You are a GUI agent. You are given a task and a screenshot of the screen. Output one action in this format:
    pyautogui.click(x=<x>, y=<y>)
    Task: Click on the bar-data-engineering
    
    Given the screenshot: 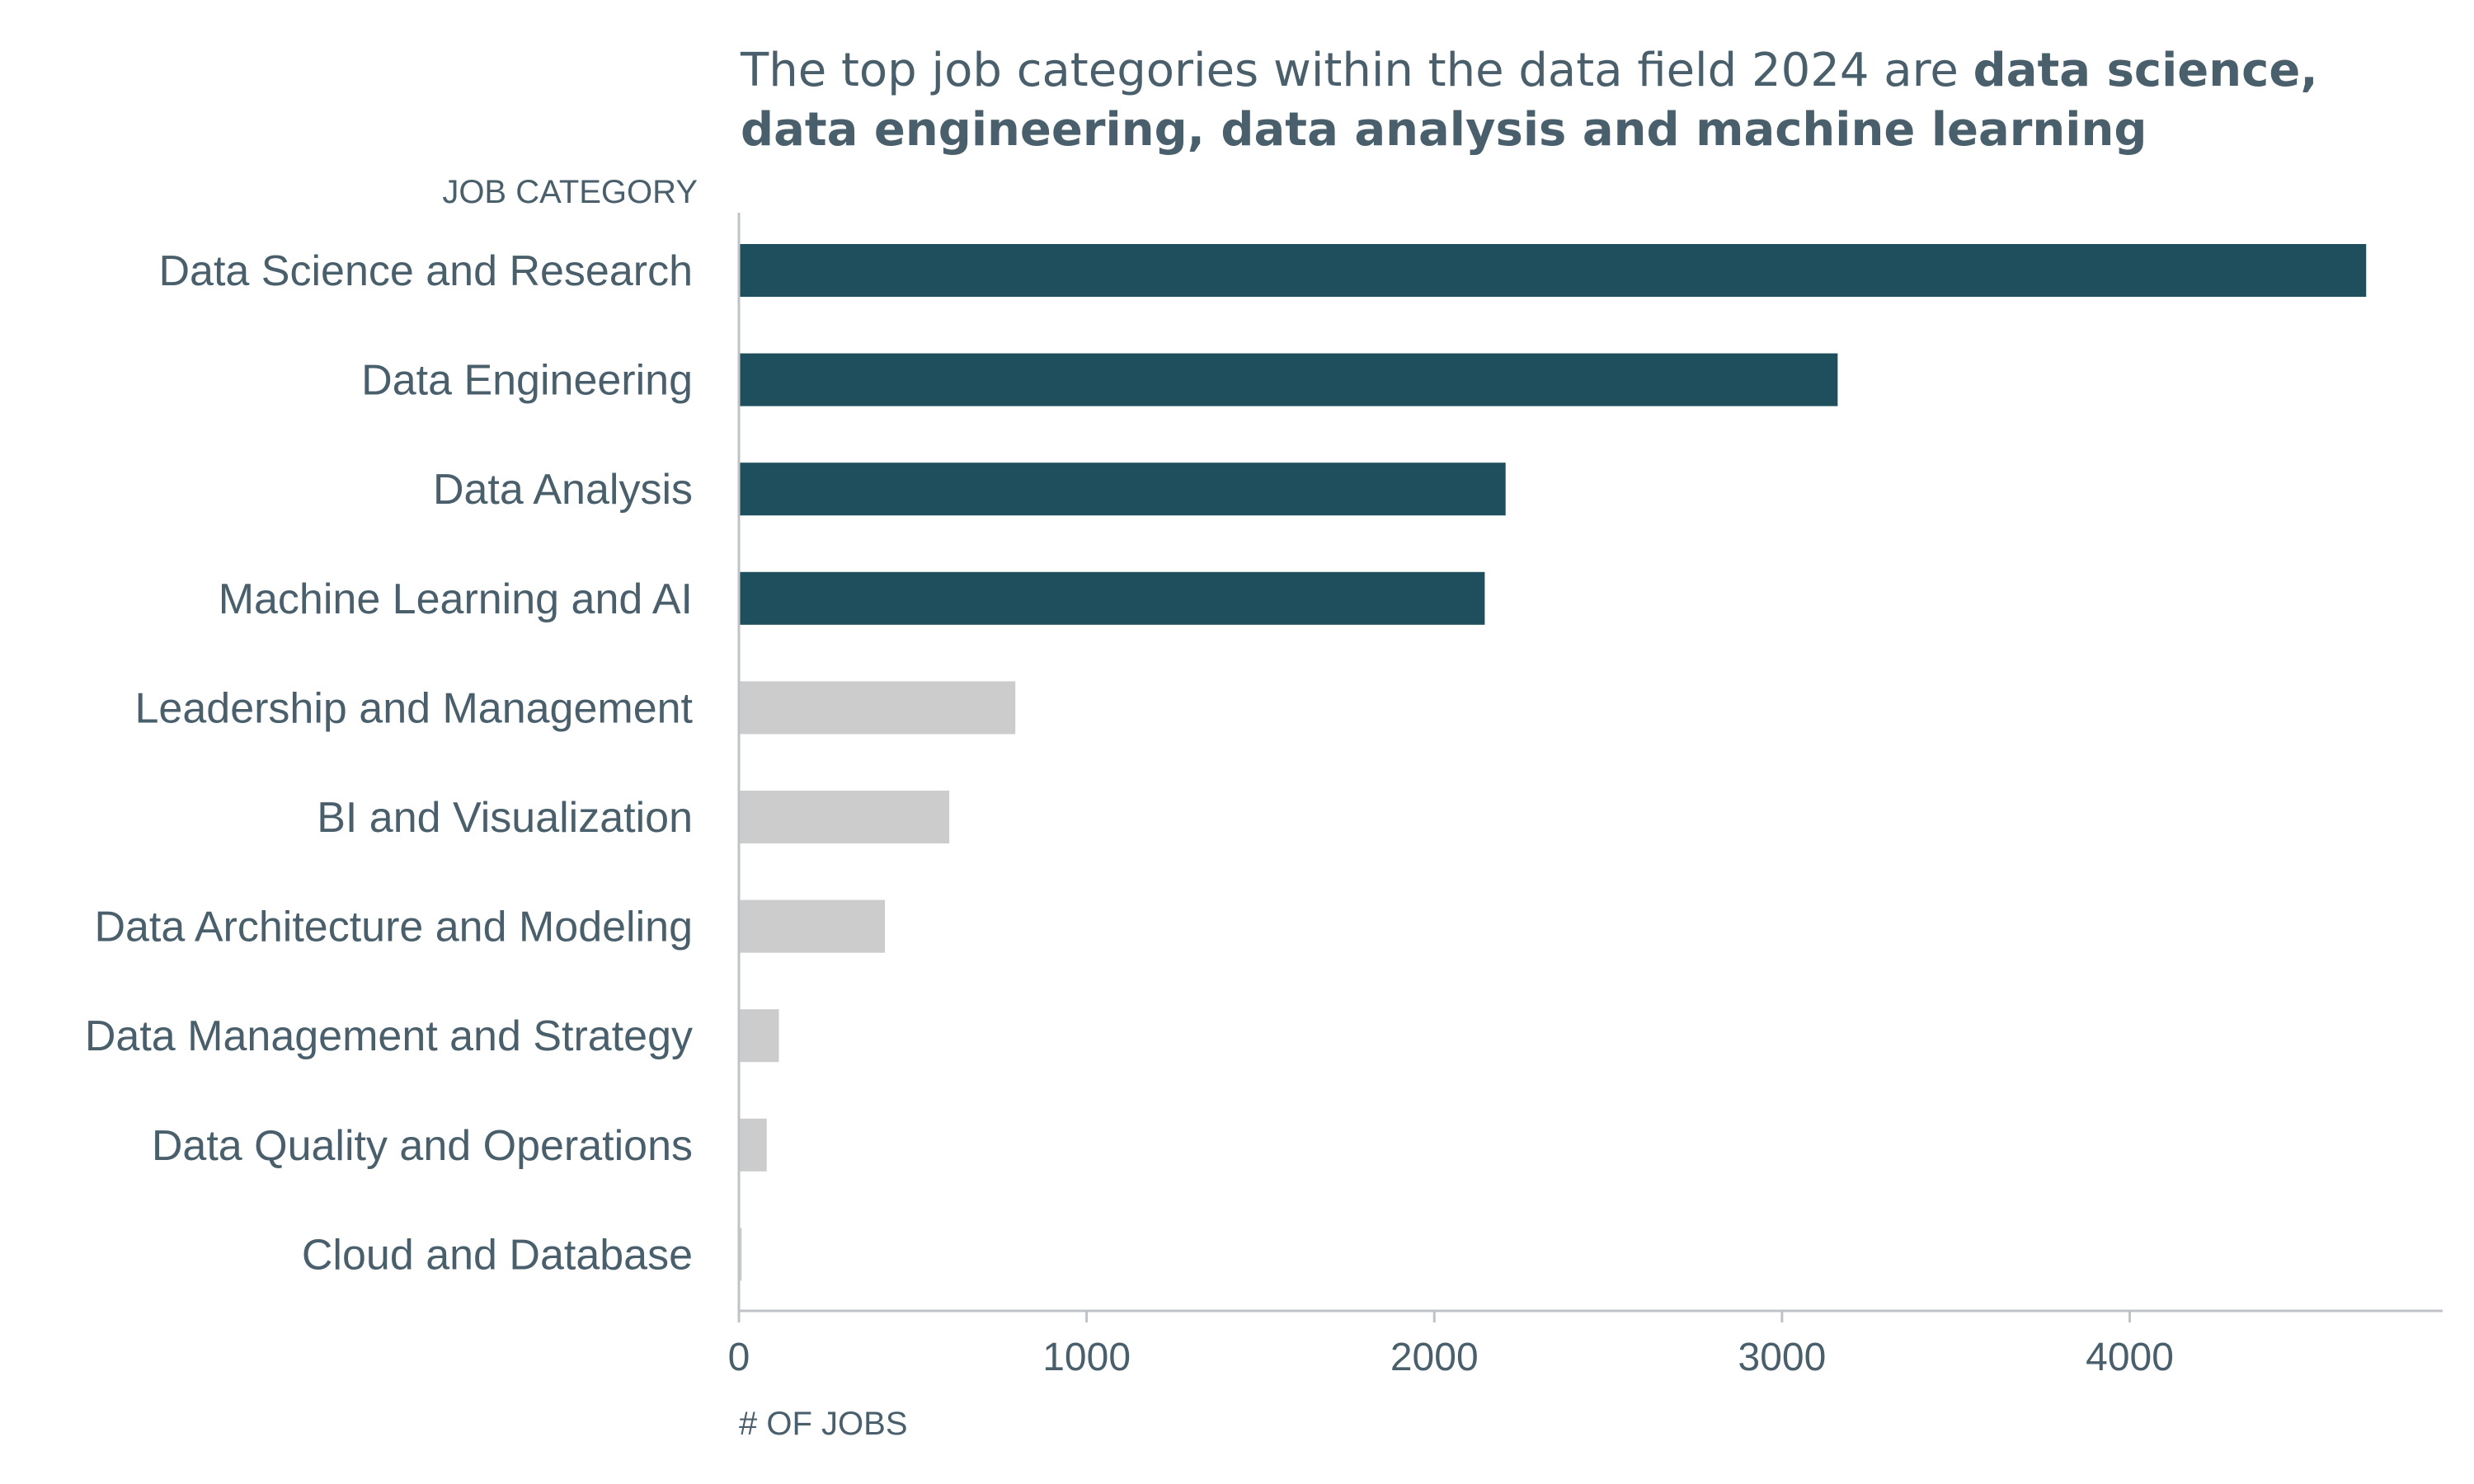 What is the action you would take?
    pyautogui.click(x=1288, y=379)
    